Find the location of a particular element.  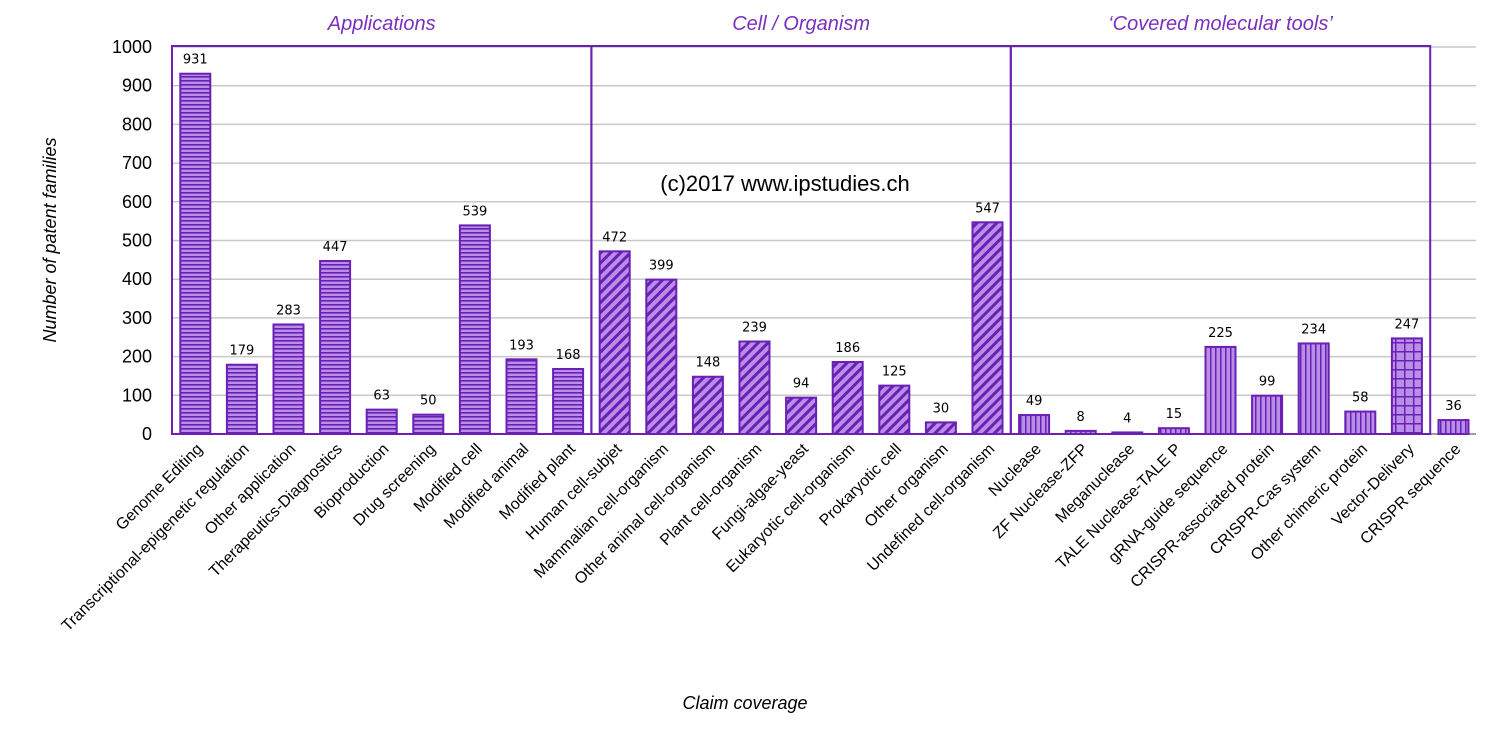

group-frame is located at coordinates (1220, 240).